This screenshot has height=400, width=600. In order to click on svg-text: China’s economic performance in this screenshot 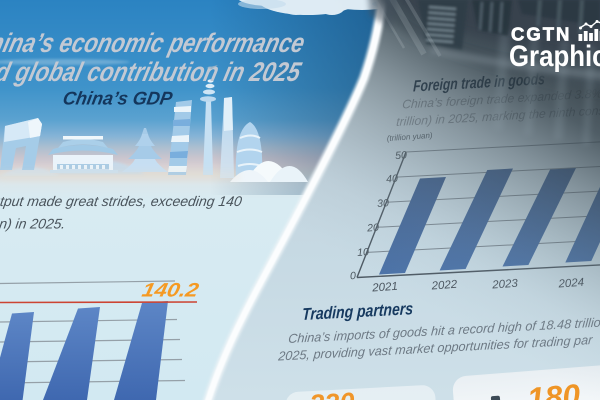, I will do `click(154, 42)`.